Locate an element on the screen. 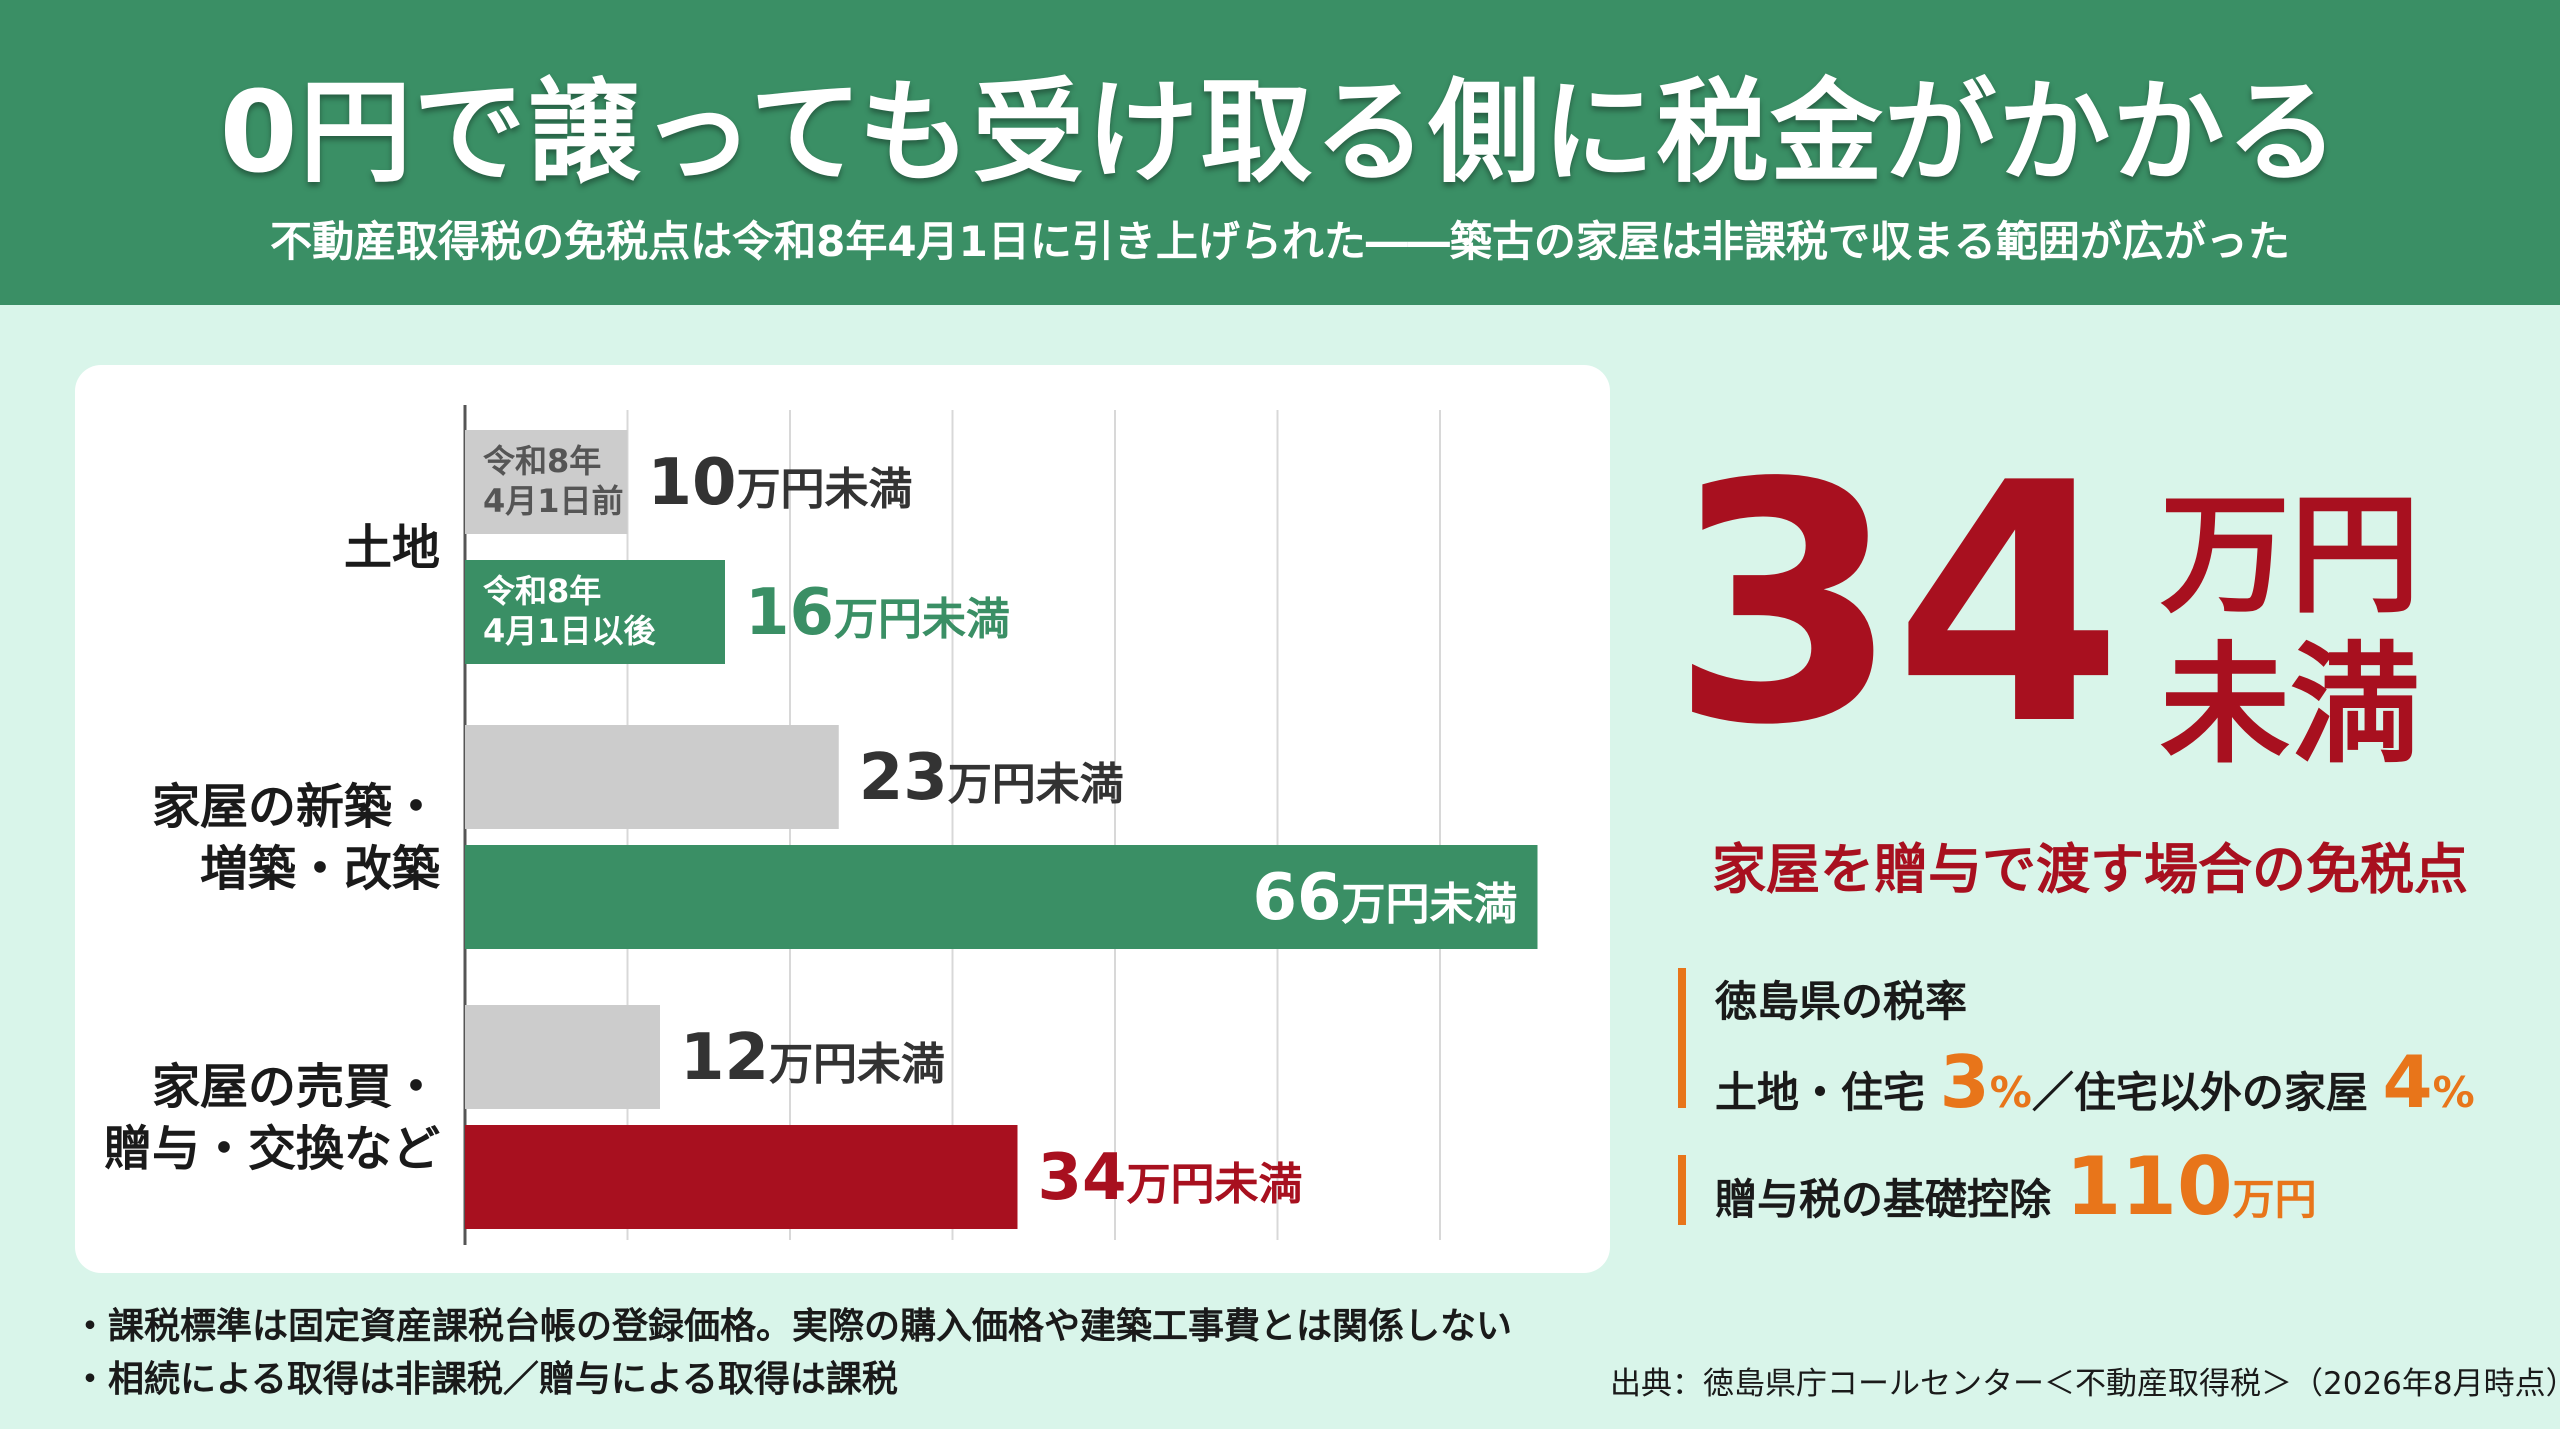  land-rate-value: 3 is located at coordinates (1964, 1082).